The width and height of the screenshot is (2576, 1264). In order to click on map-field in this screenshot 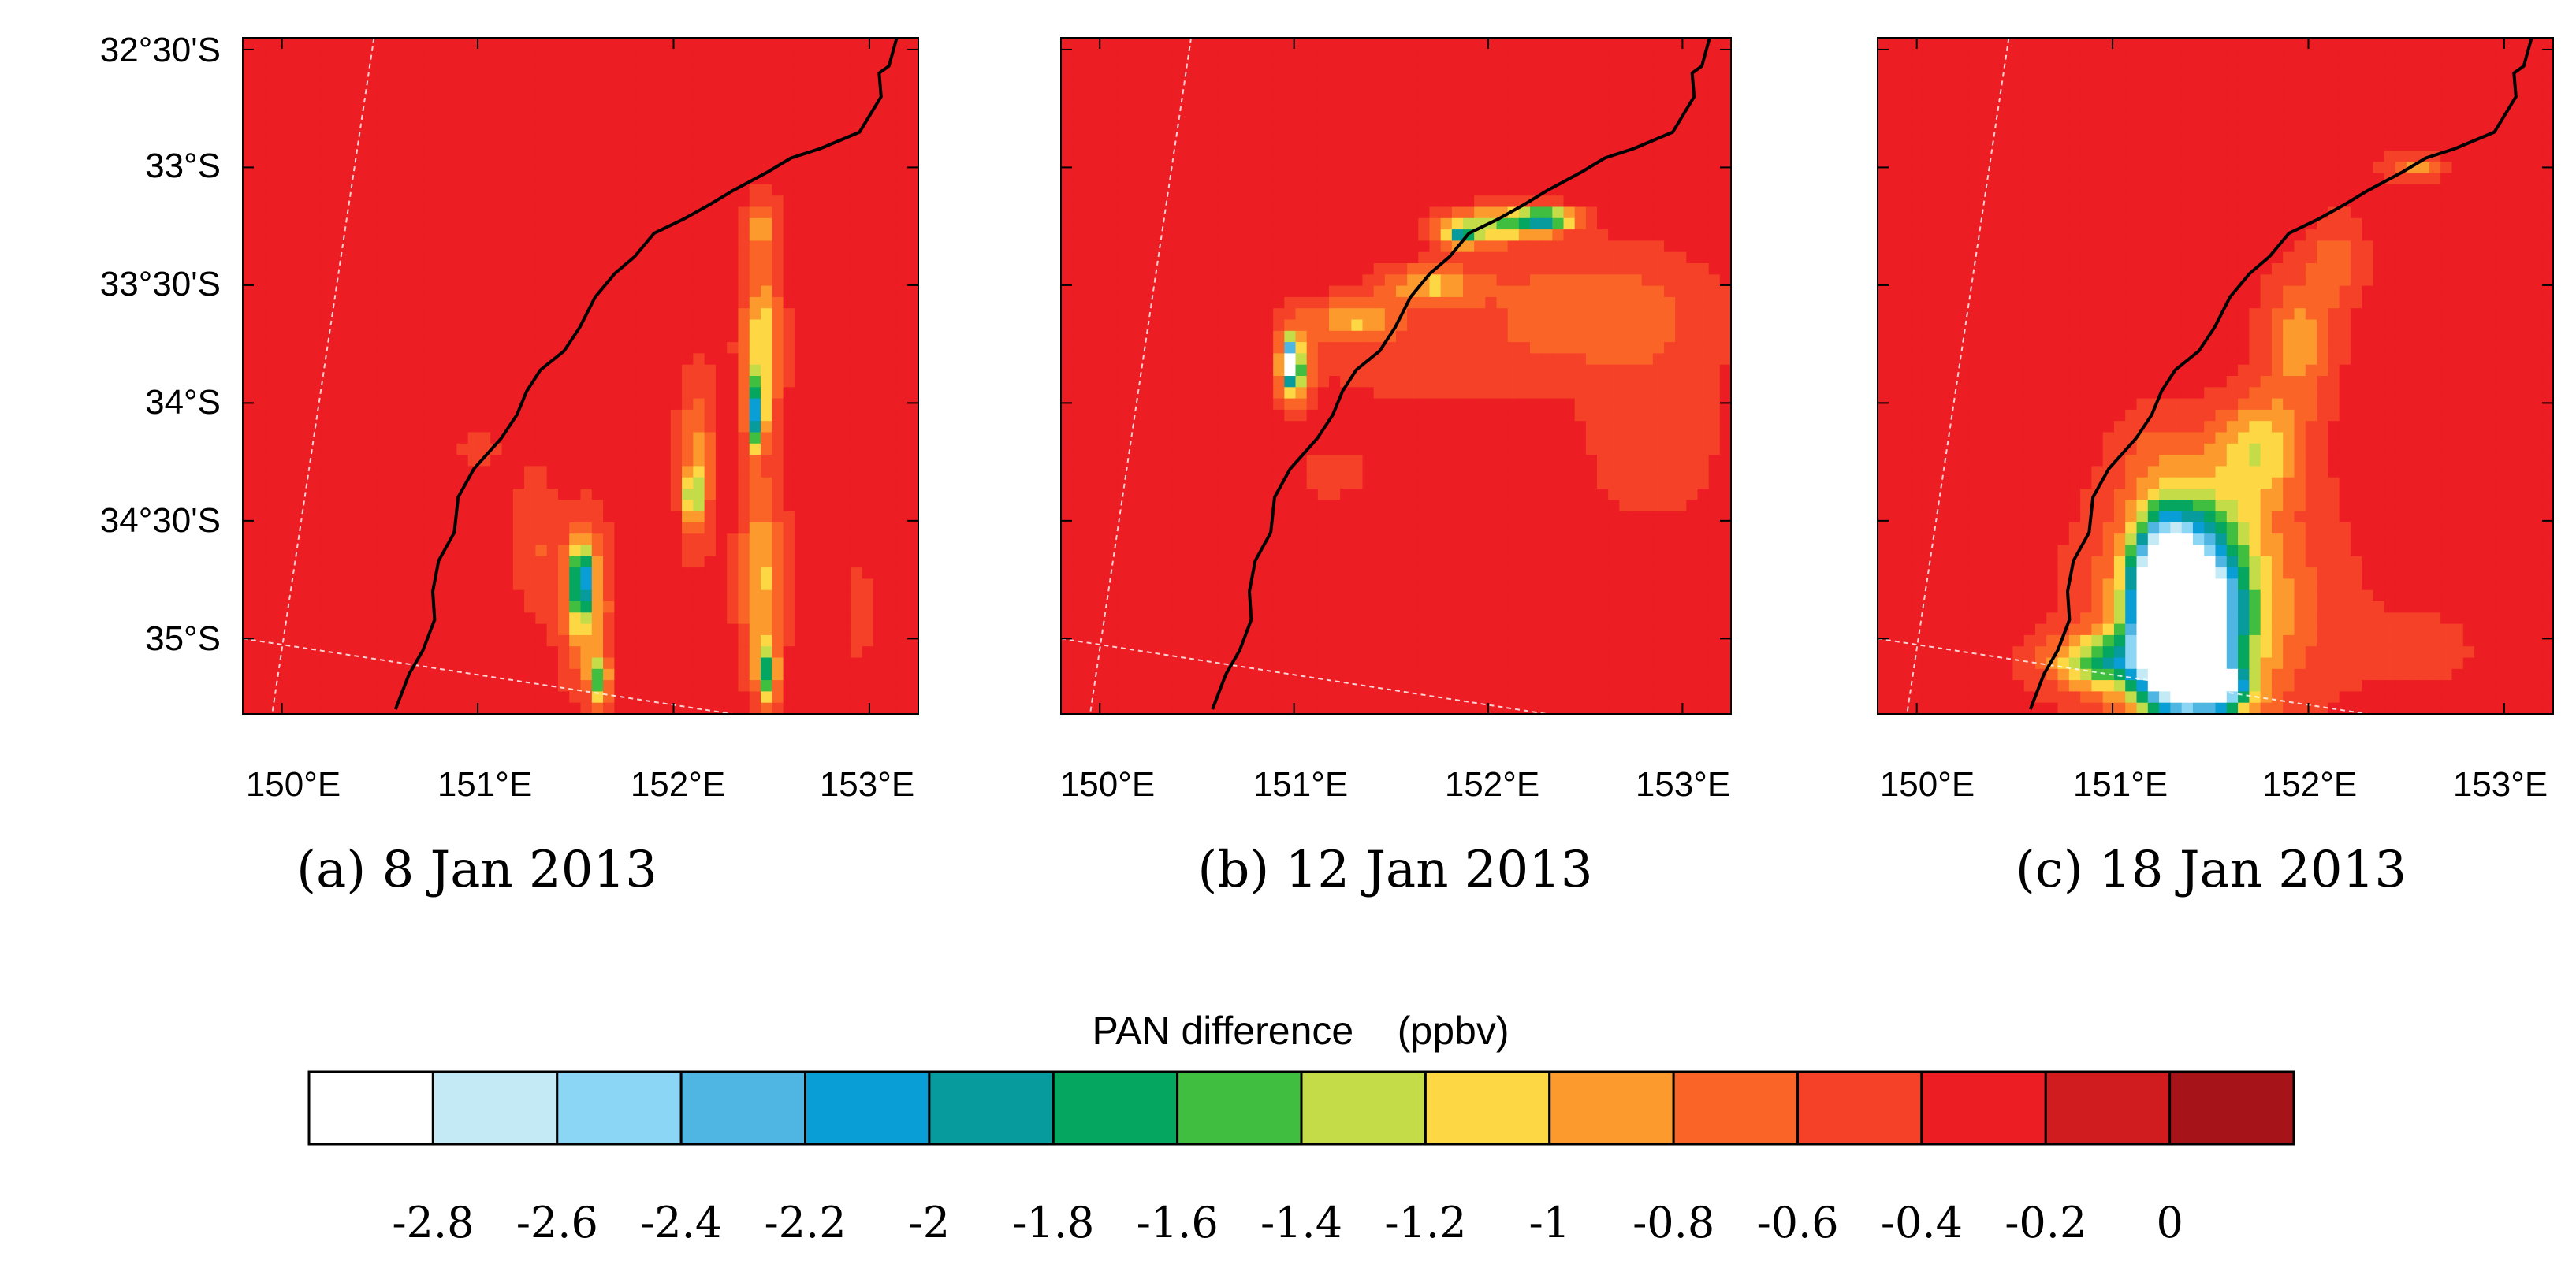, I will do `click(1396, 376)`.